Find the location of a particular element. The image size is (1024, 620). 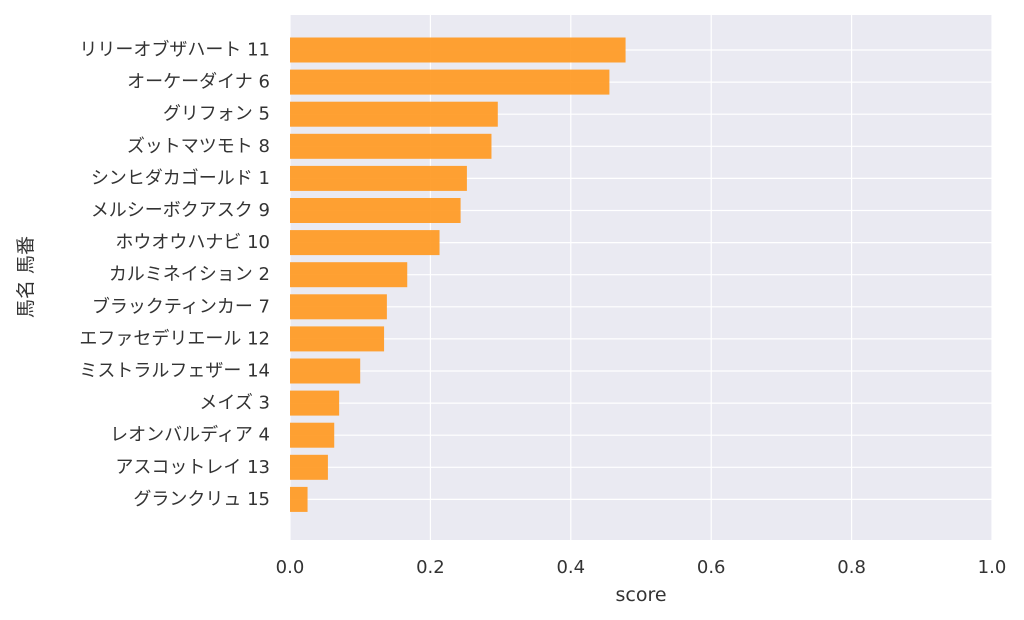

y-tick-label: オーケーダイナ 6 is located at coordinates (198, 82).